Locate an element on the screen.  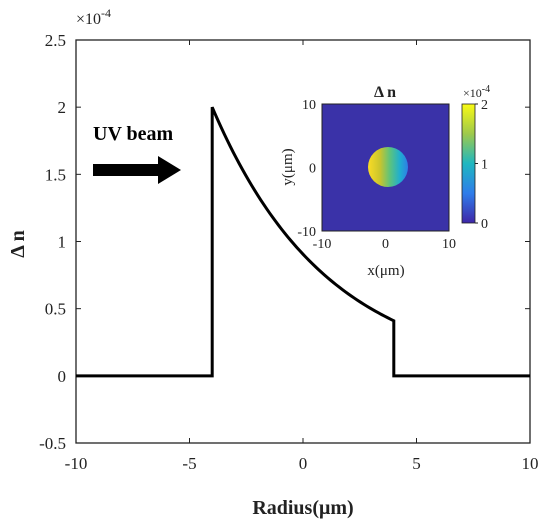
y-tick-label-2: 0.5 is located at coordinates (55, 309).